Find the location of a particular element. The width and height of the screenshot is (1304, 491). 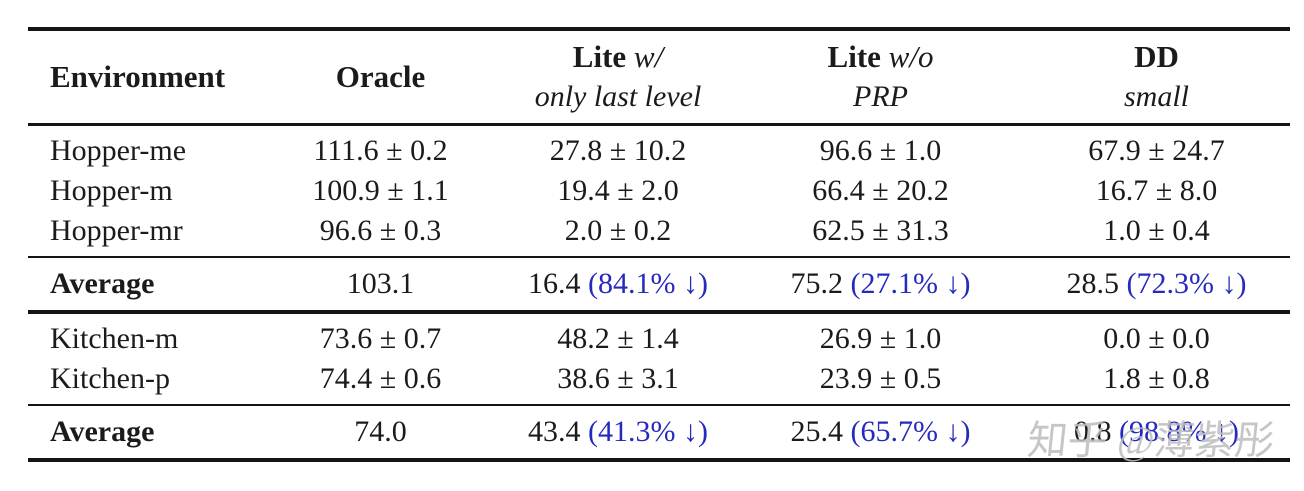

lite-wo-value: 62.5 ± 31.3 is located at coordinates (880, 230).